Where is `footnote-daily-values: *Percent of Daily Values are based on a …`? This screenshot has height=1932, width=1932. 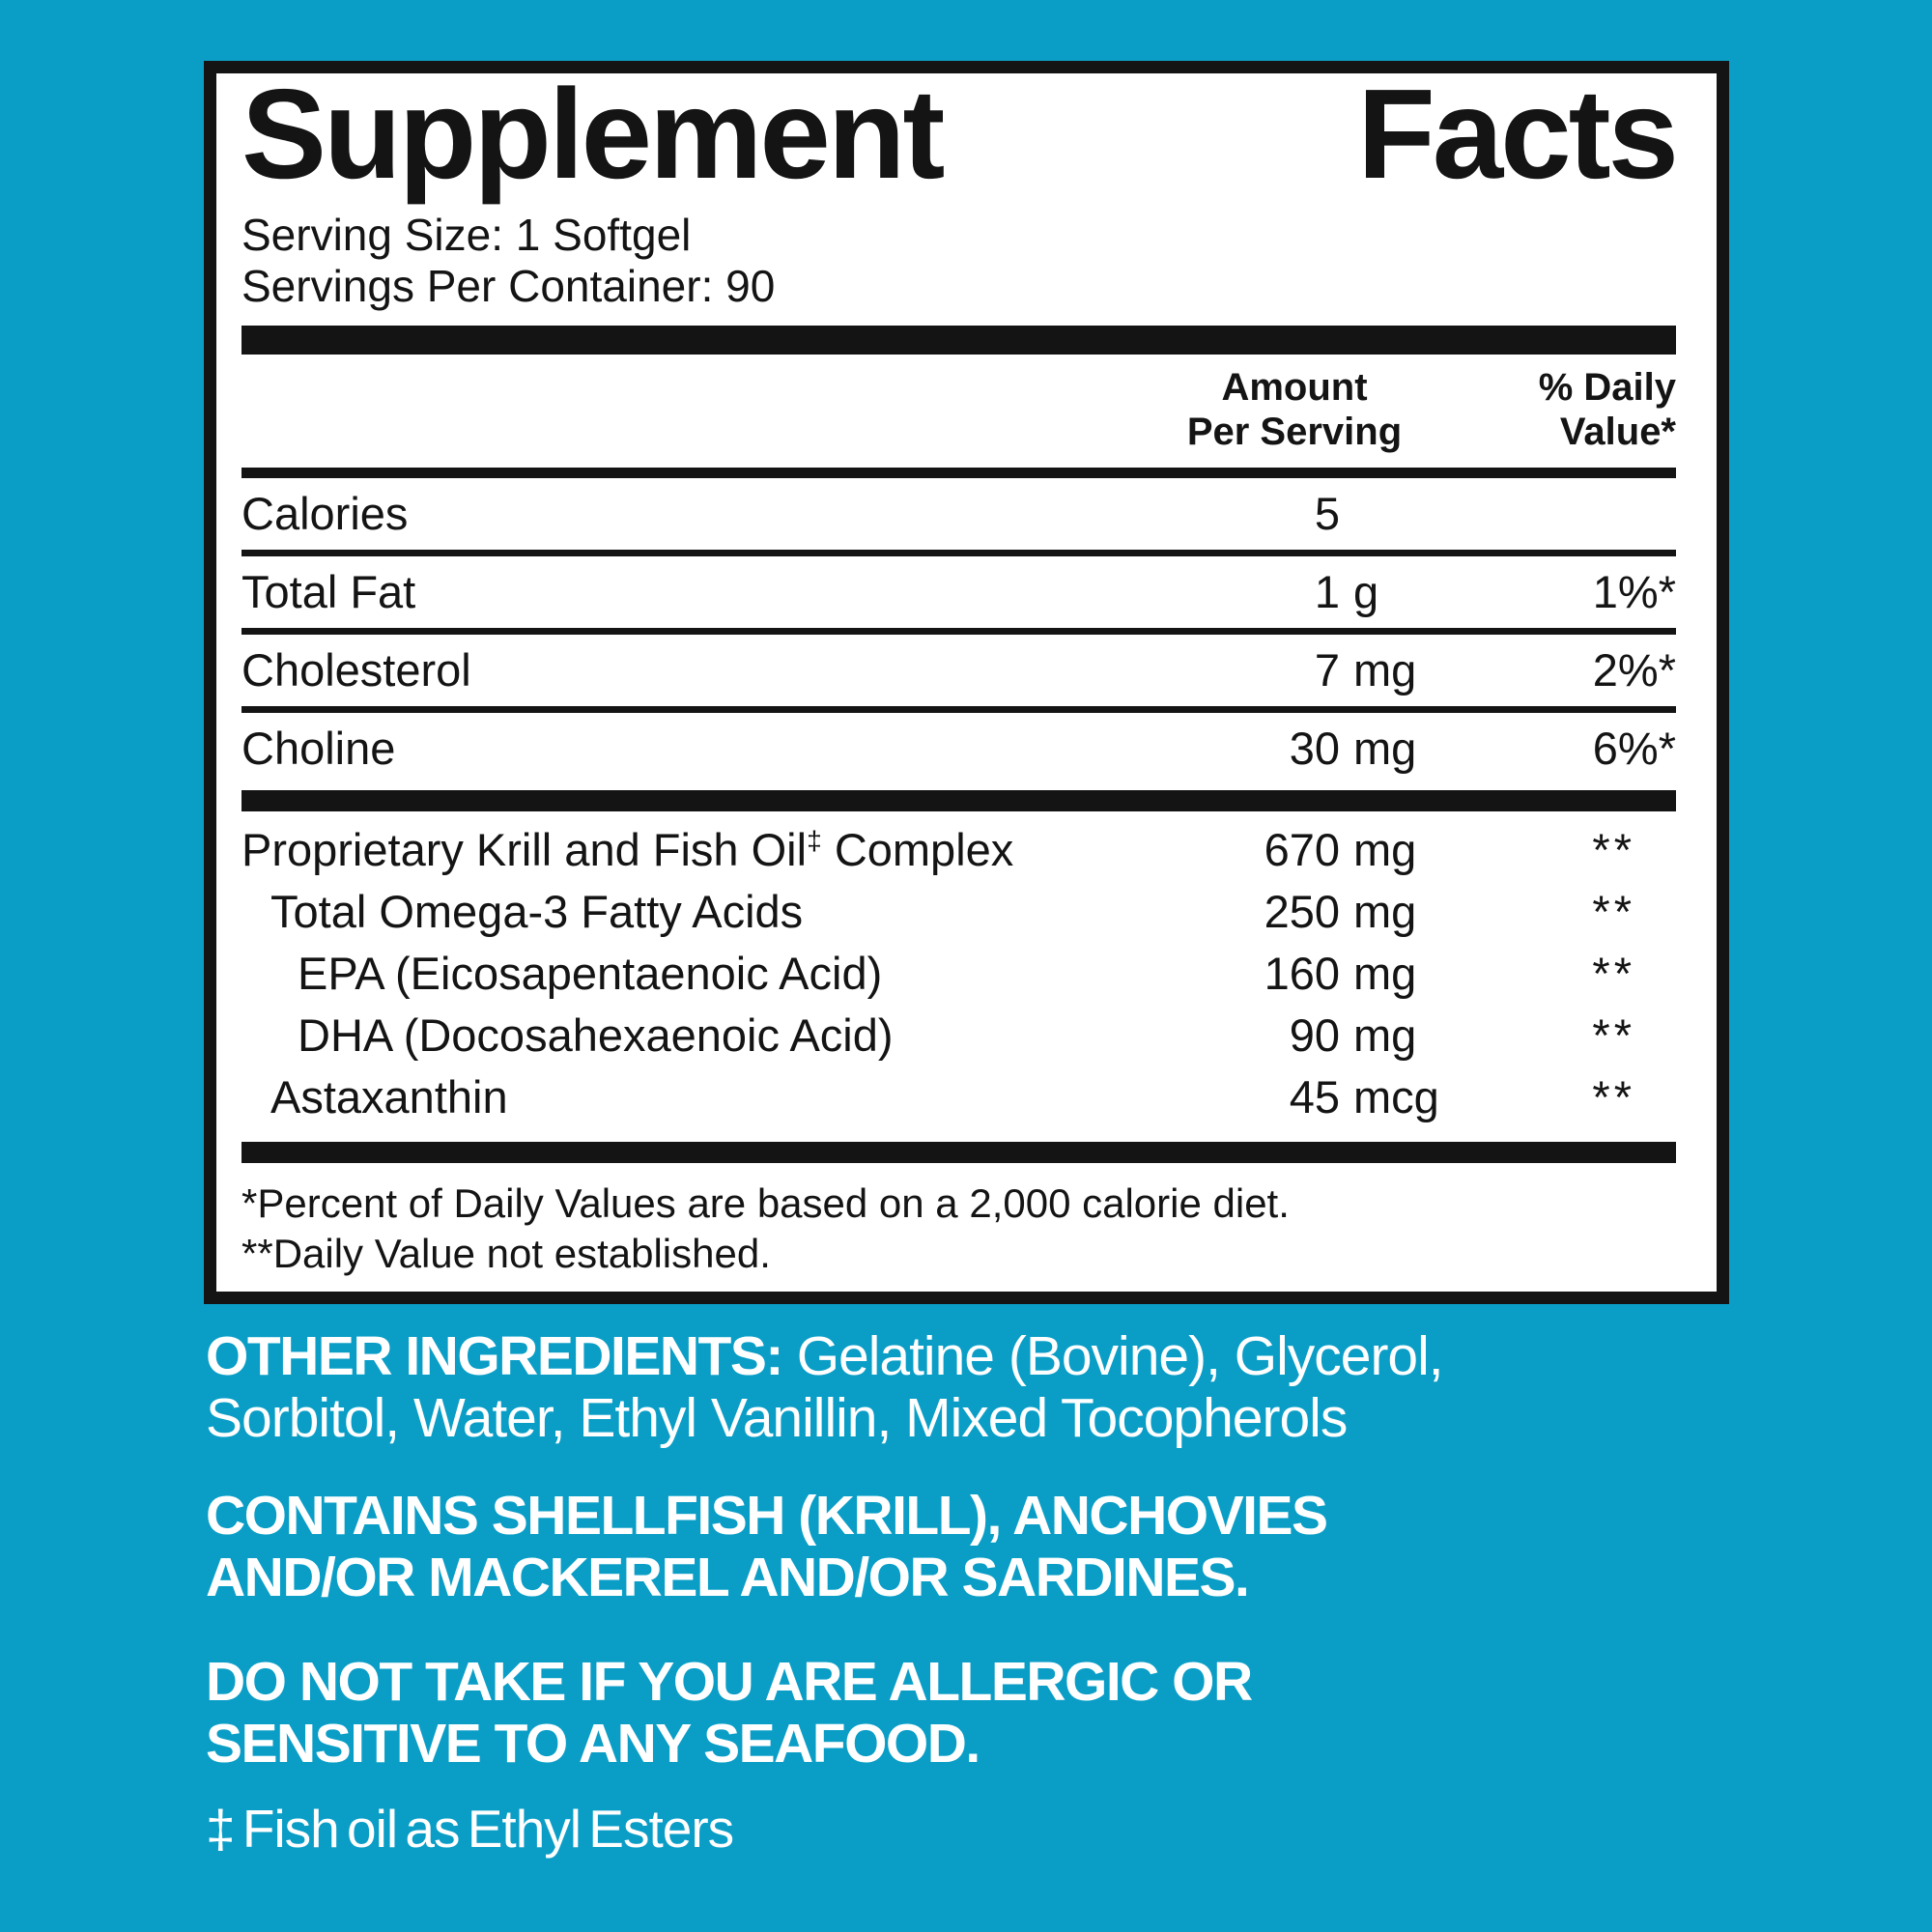 footnote-daily-values: *Percent of Daily Values are based on a … is located at coordinates (766, 1202).